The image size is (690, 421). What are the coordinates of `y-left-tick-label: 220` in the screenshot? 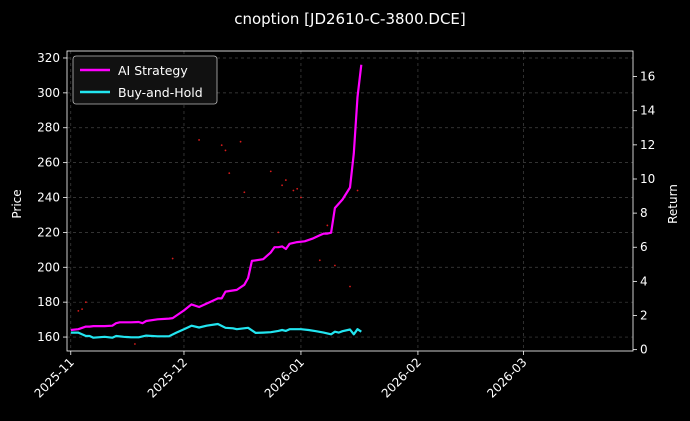 It's located at (48, 232).